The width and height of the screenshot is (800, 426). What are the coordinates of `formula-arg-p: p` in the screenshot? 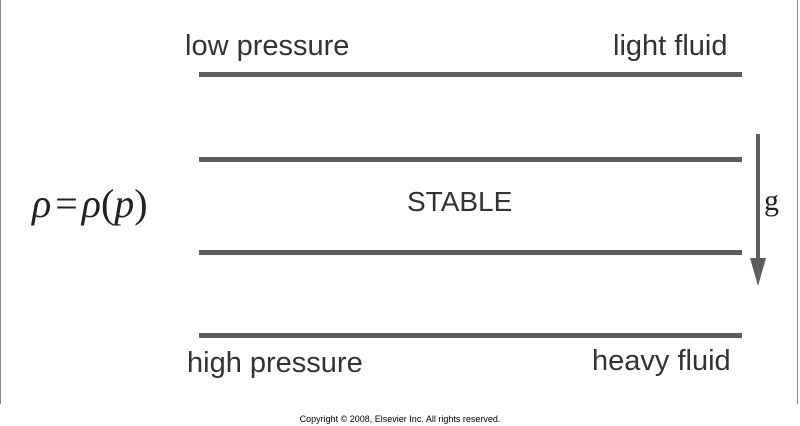 It's located at (124, 203).